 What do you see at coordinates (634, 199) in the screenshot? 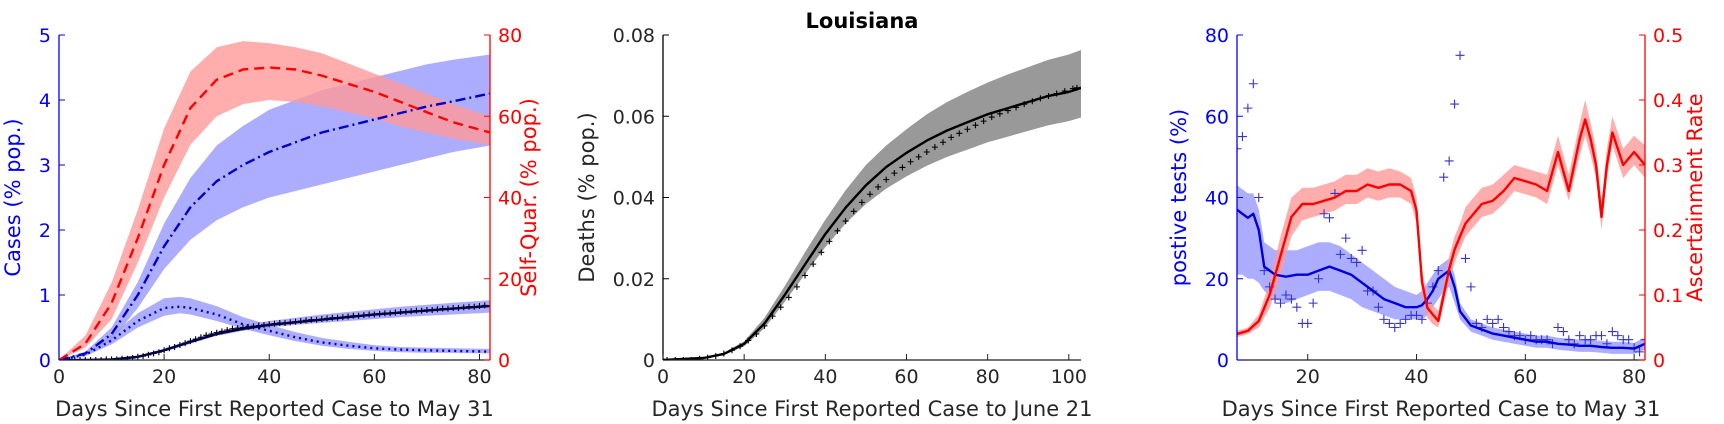
I see `y-tick-label: 0.04` at bounding box center [634, 199].